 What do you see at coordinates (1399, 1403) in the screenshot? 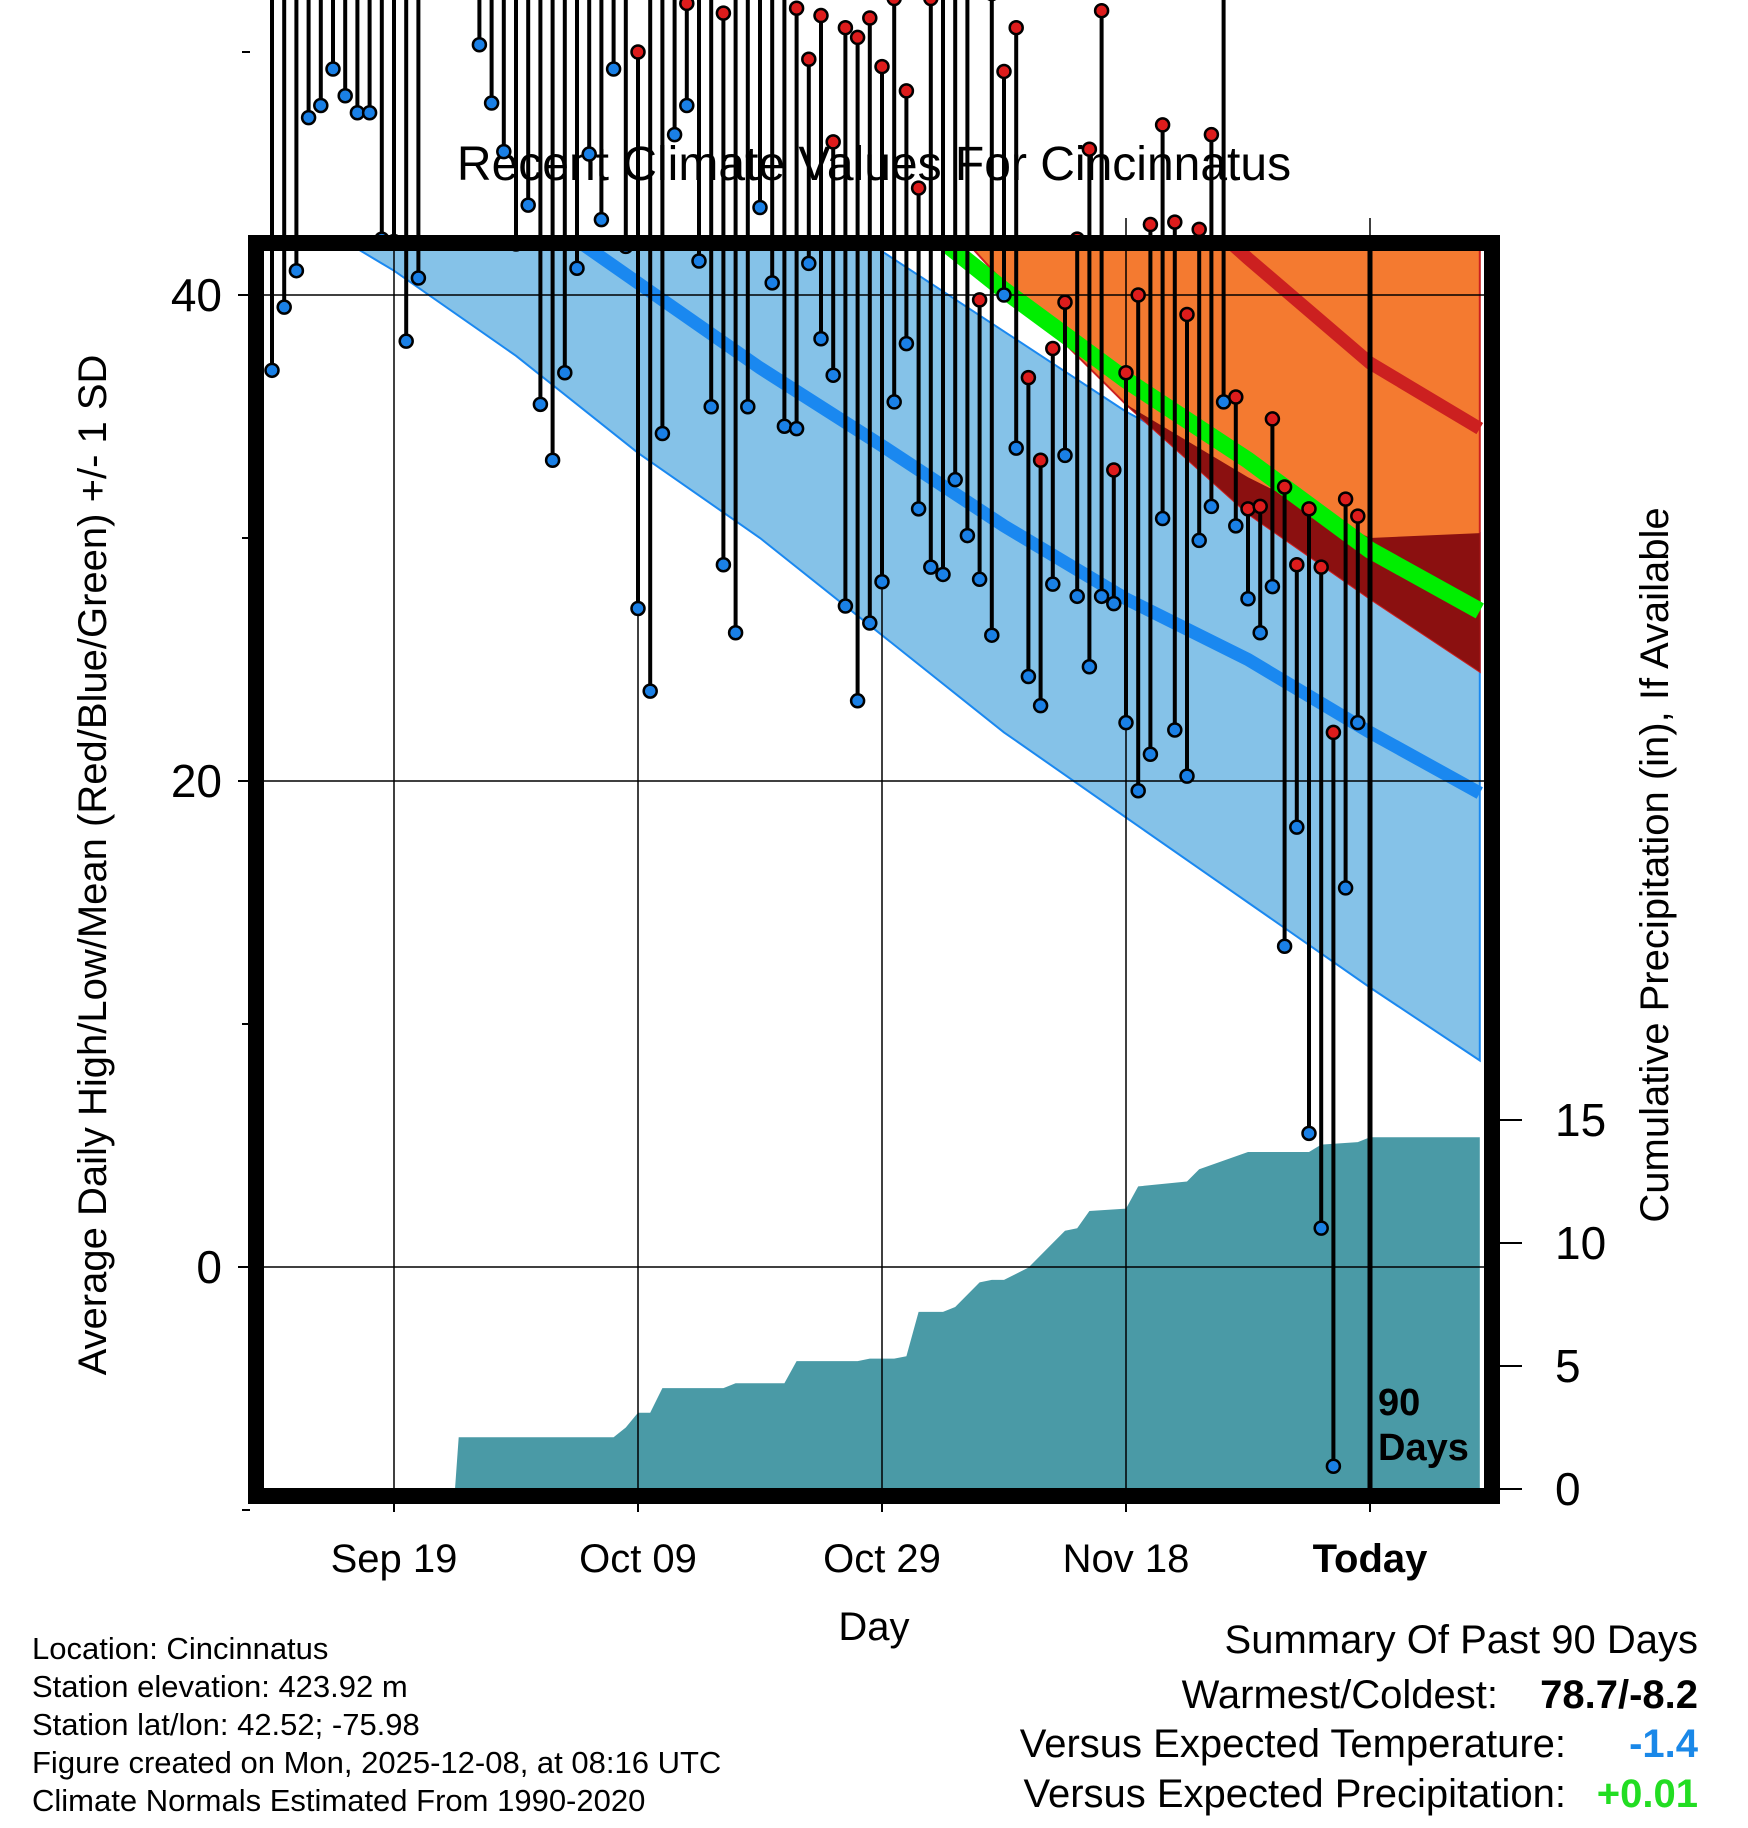
I see `period-label-number: 90` at bounding box center [1399, 1403].